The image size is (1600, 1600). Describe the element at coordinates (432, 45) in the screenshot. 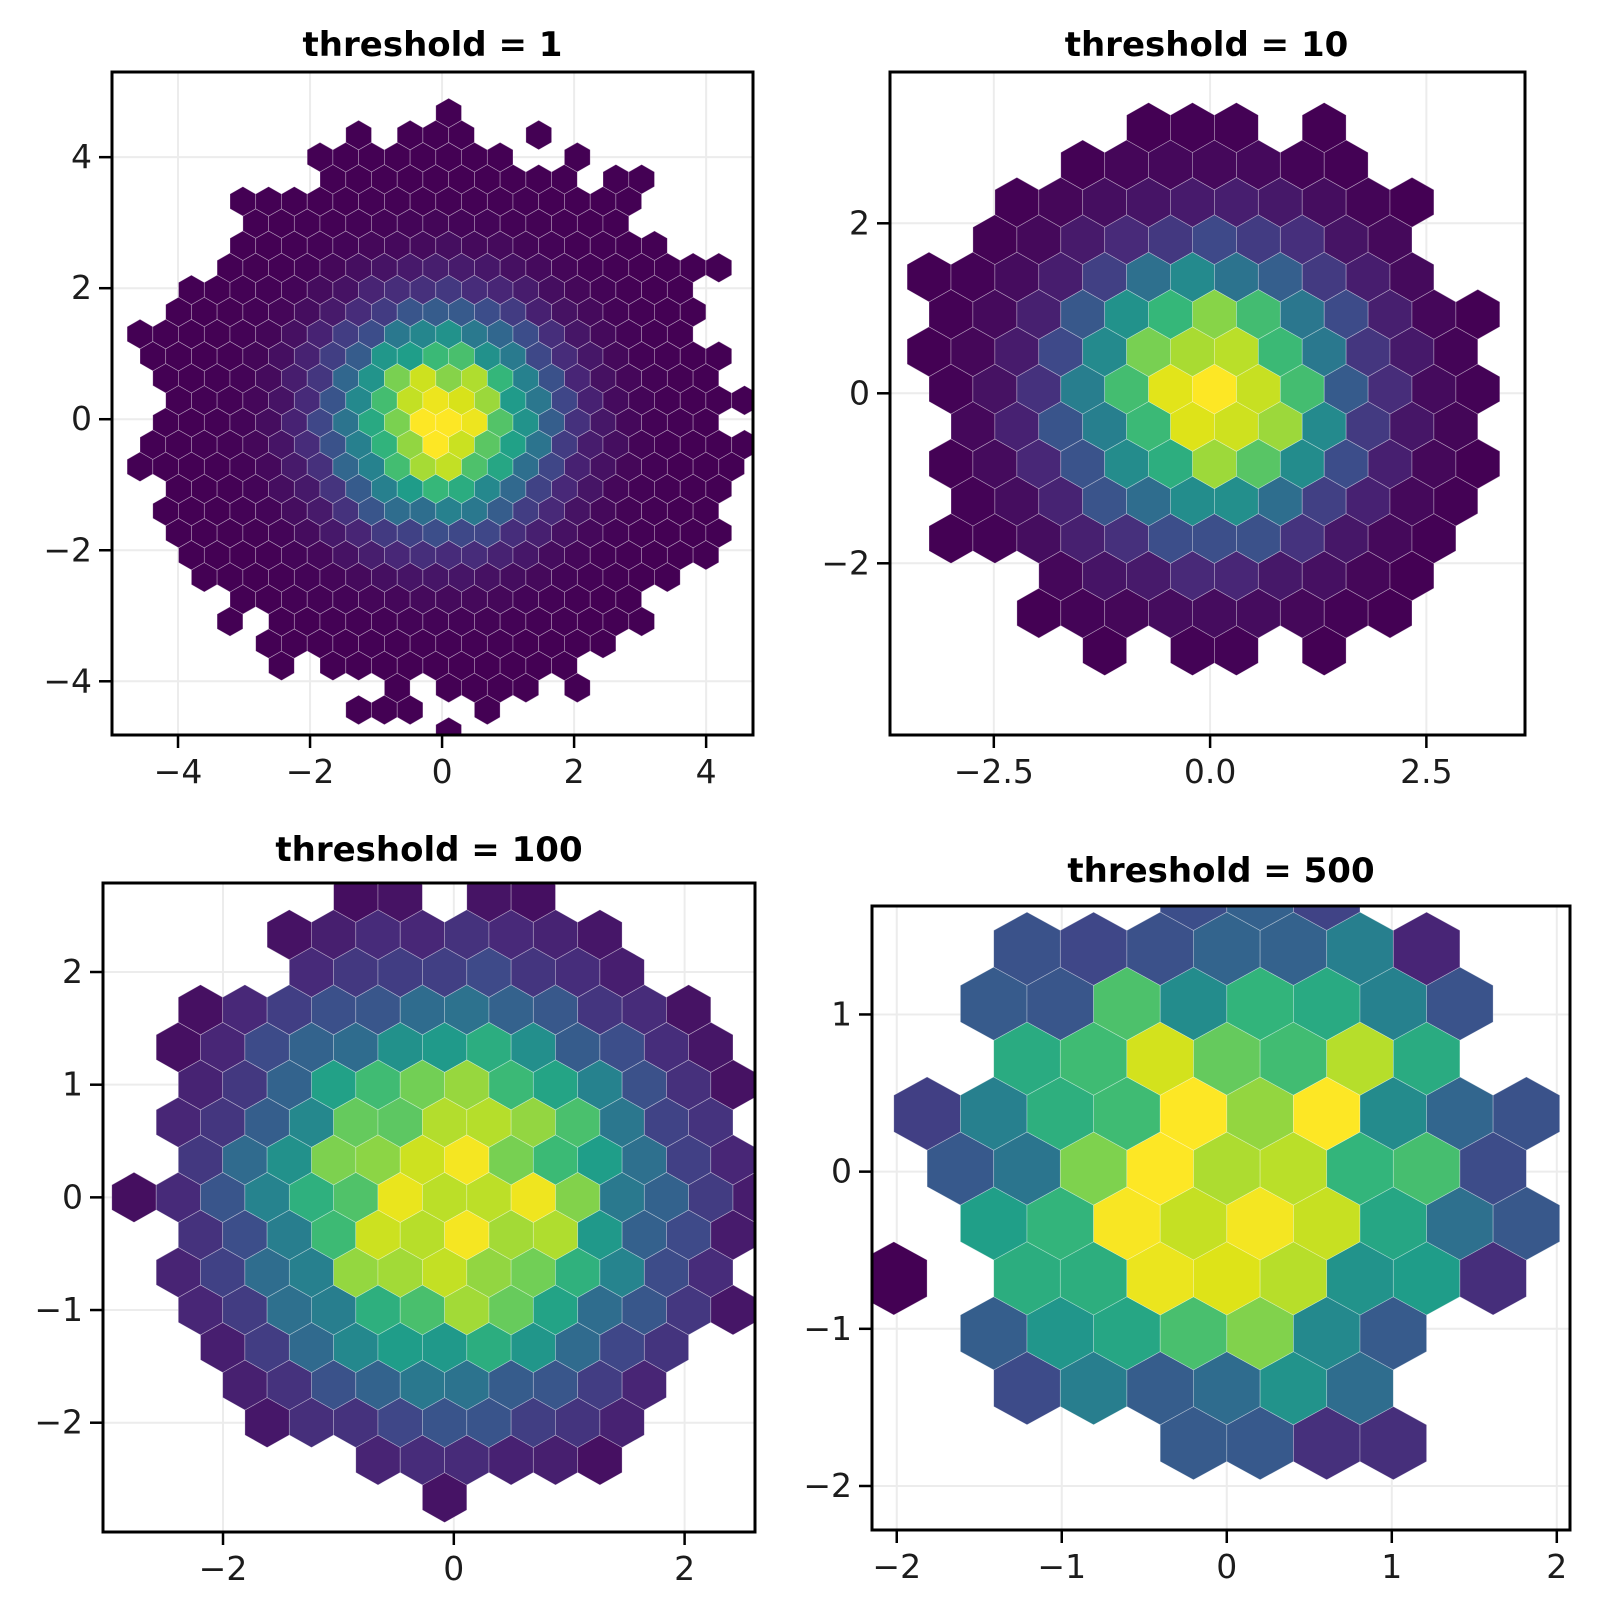

I see `plot-title-threshold-1: threshold = 1` at that location.